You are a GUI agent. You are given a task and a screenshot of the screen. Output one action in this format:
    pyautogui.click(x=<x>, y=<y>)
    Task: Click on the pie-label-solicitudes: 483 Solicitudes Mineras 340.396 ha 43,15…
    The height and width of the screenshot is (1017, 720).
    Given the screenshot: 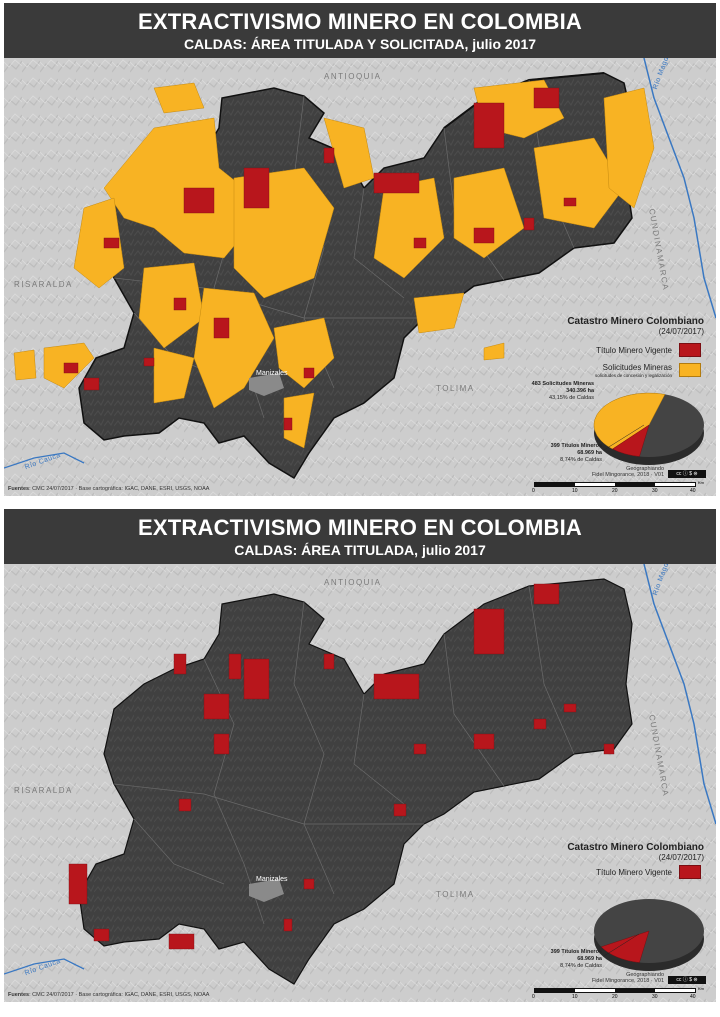 What is the action you would take?
    pyautogui.click(x=562, y=391)
    